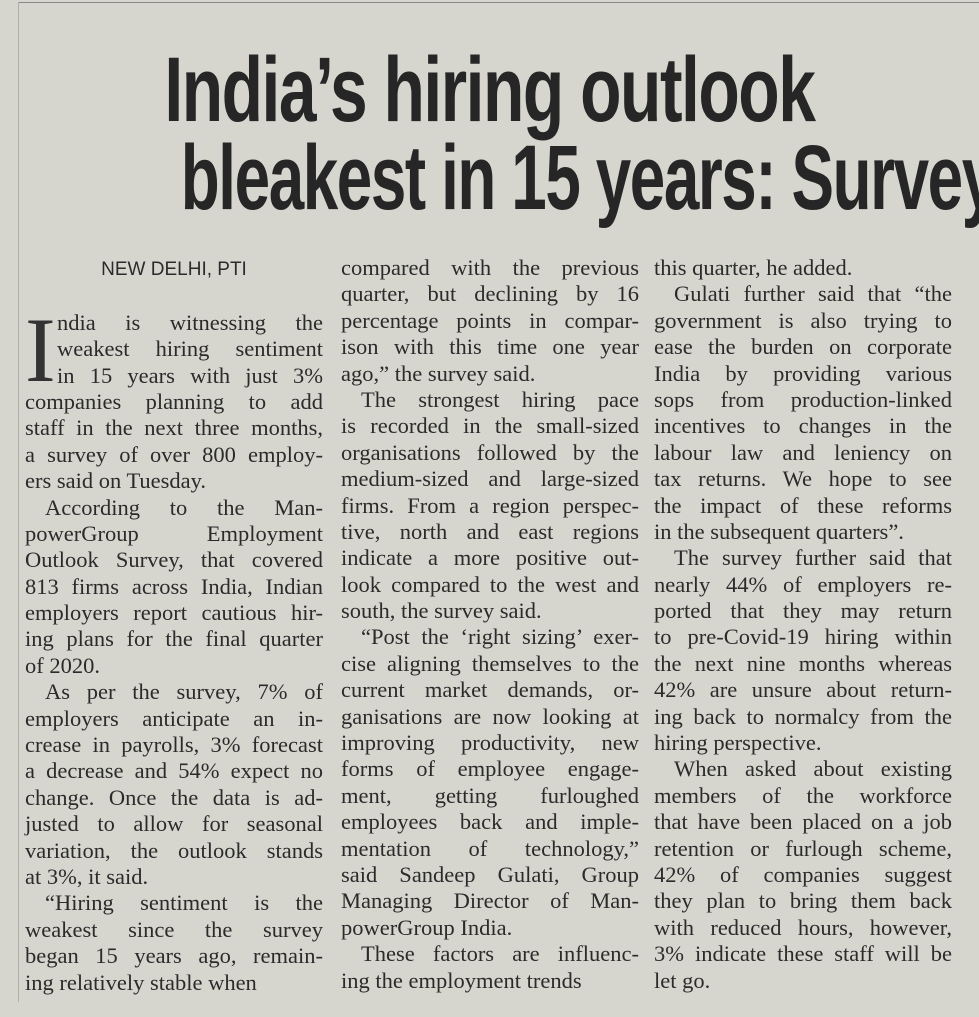 The width and height of the screenshot is (979, 1017). Describe the element at coordinates (62, 665) in the screenshot. I see `text-line: of 2020.` at that location.